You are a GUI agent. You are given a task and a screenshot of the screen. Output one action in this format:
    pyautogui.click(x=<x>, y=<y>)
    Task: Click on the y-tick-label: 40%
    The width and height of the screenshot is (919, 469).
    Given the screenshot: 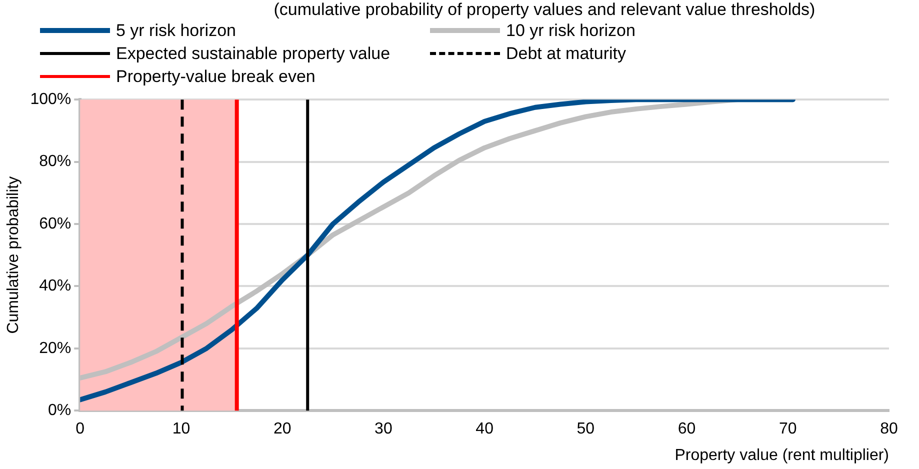 What is the action you would take?
    pyautogui.click(x=55, y=286)
    